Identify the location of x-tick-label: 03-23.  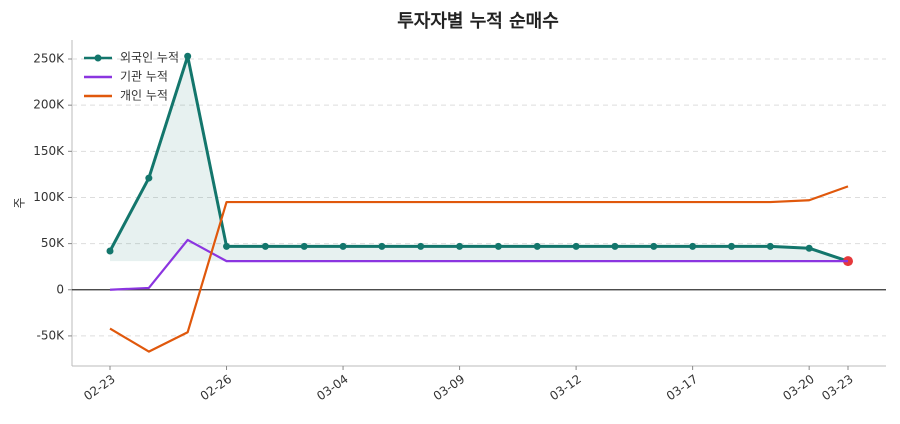
(837, 387).